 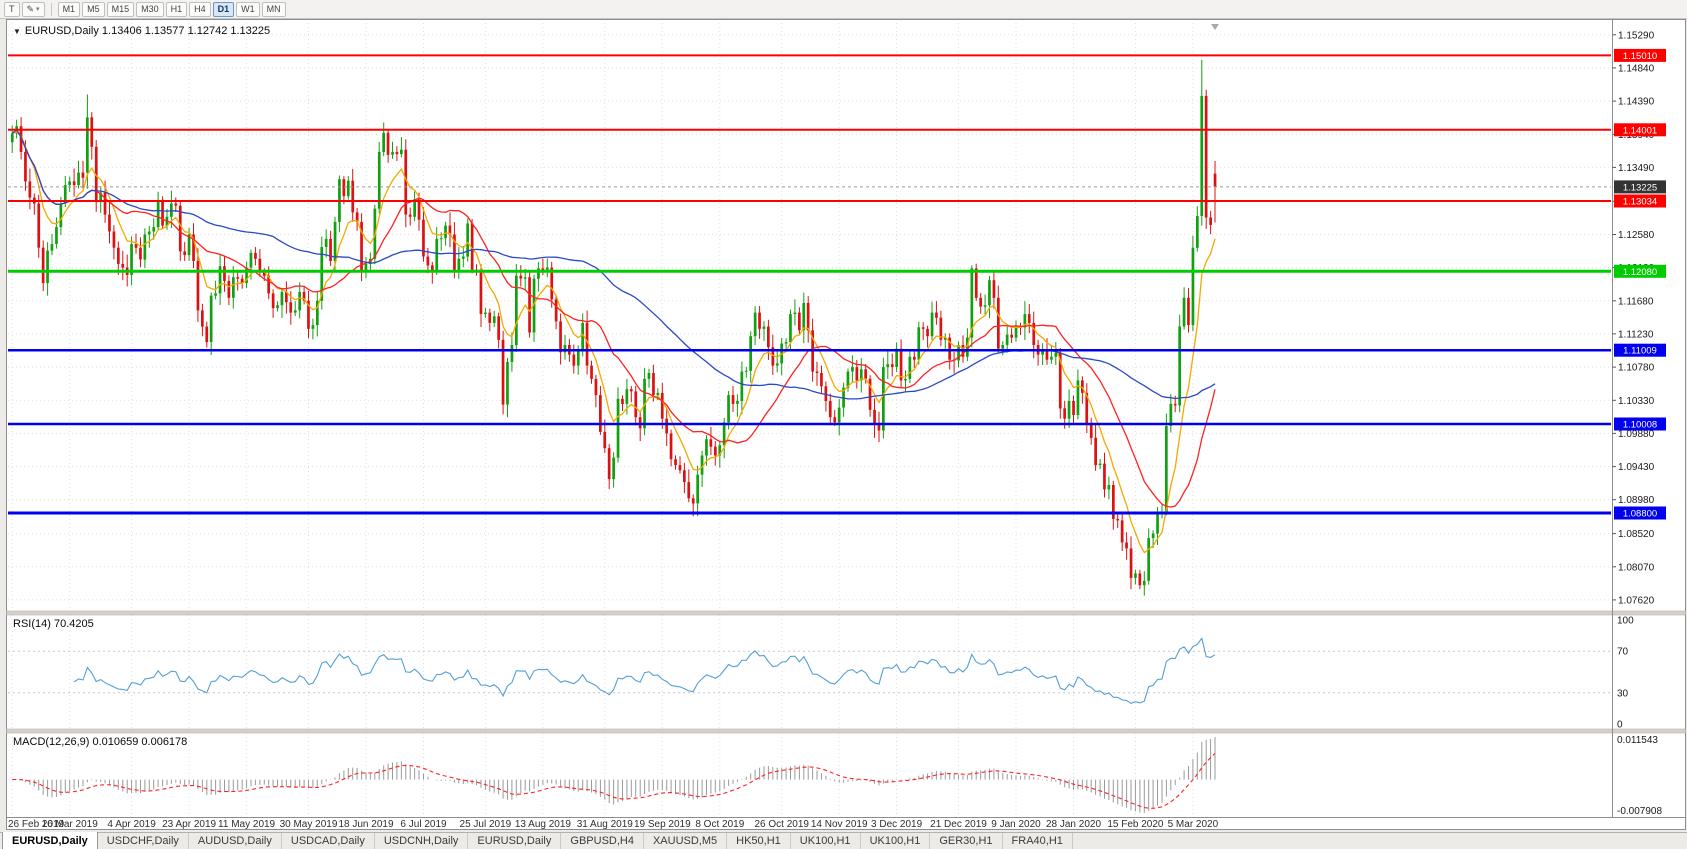 What do you see at coordinates (1636, 500) in the screenshot?
I see `svg-text: 1.08980` at bounding box center [1636, 500].